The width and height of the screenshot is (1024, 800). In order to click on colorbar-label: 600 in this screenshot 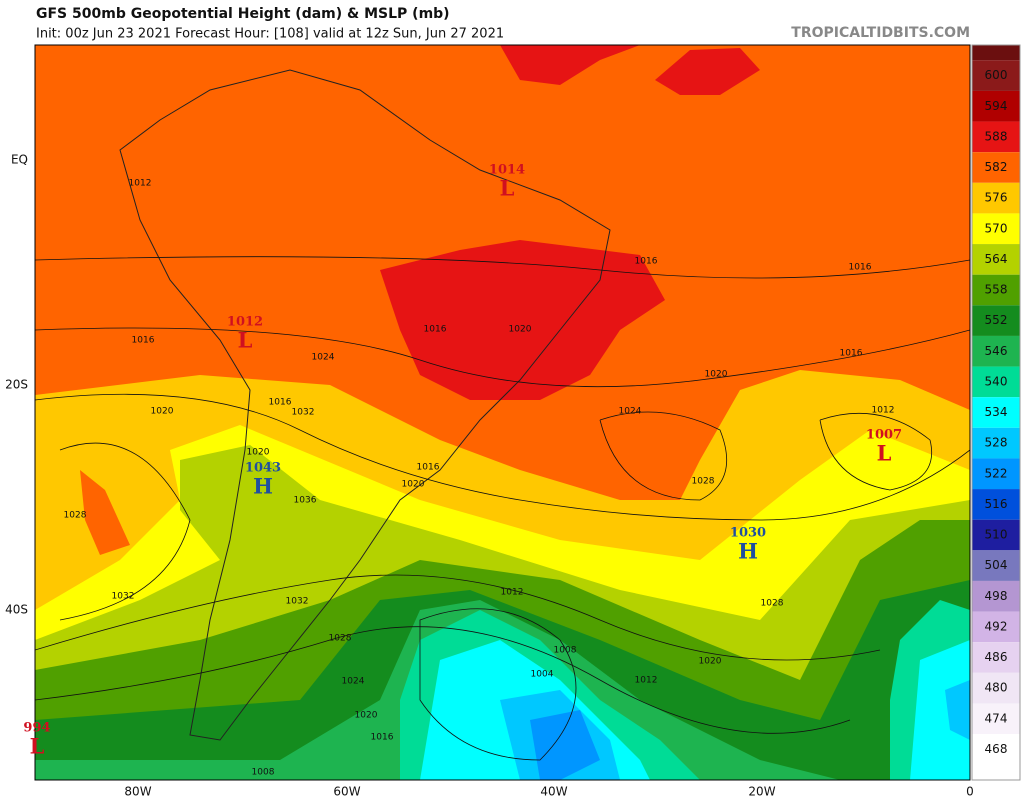, I will do `click(996, 75)`.